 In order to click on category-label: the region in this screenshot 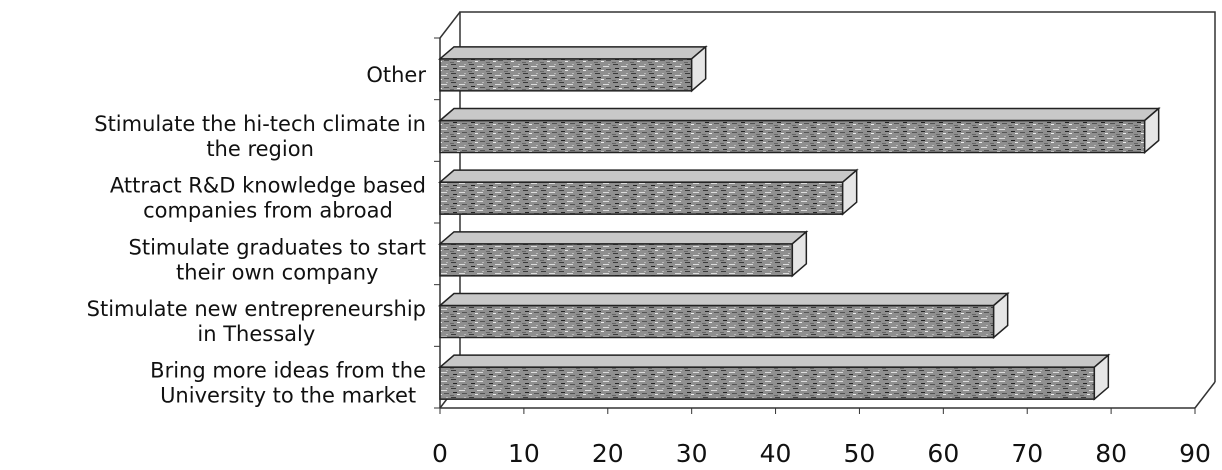, I will do `click(260, 149)`.